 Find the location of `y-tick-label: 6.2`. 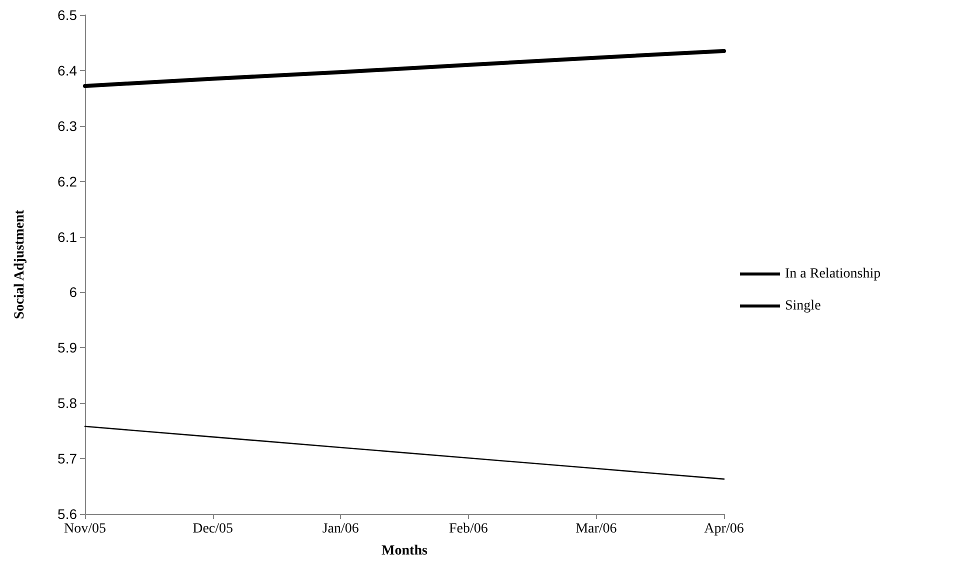

y-tick-label: 6.2 is located at coordinates (68, 181).